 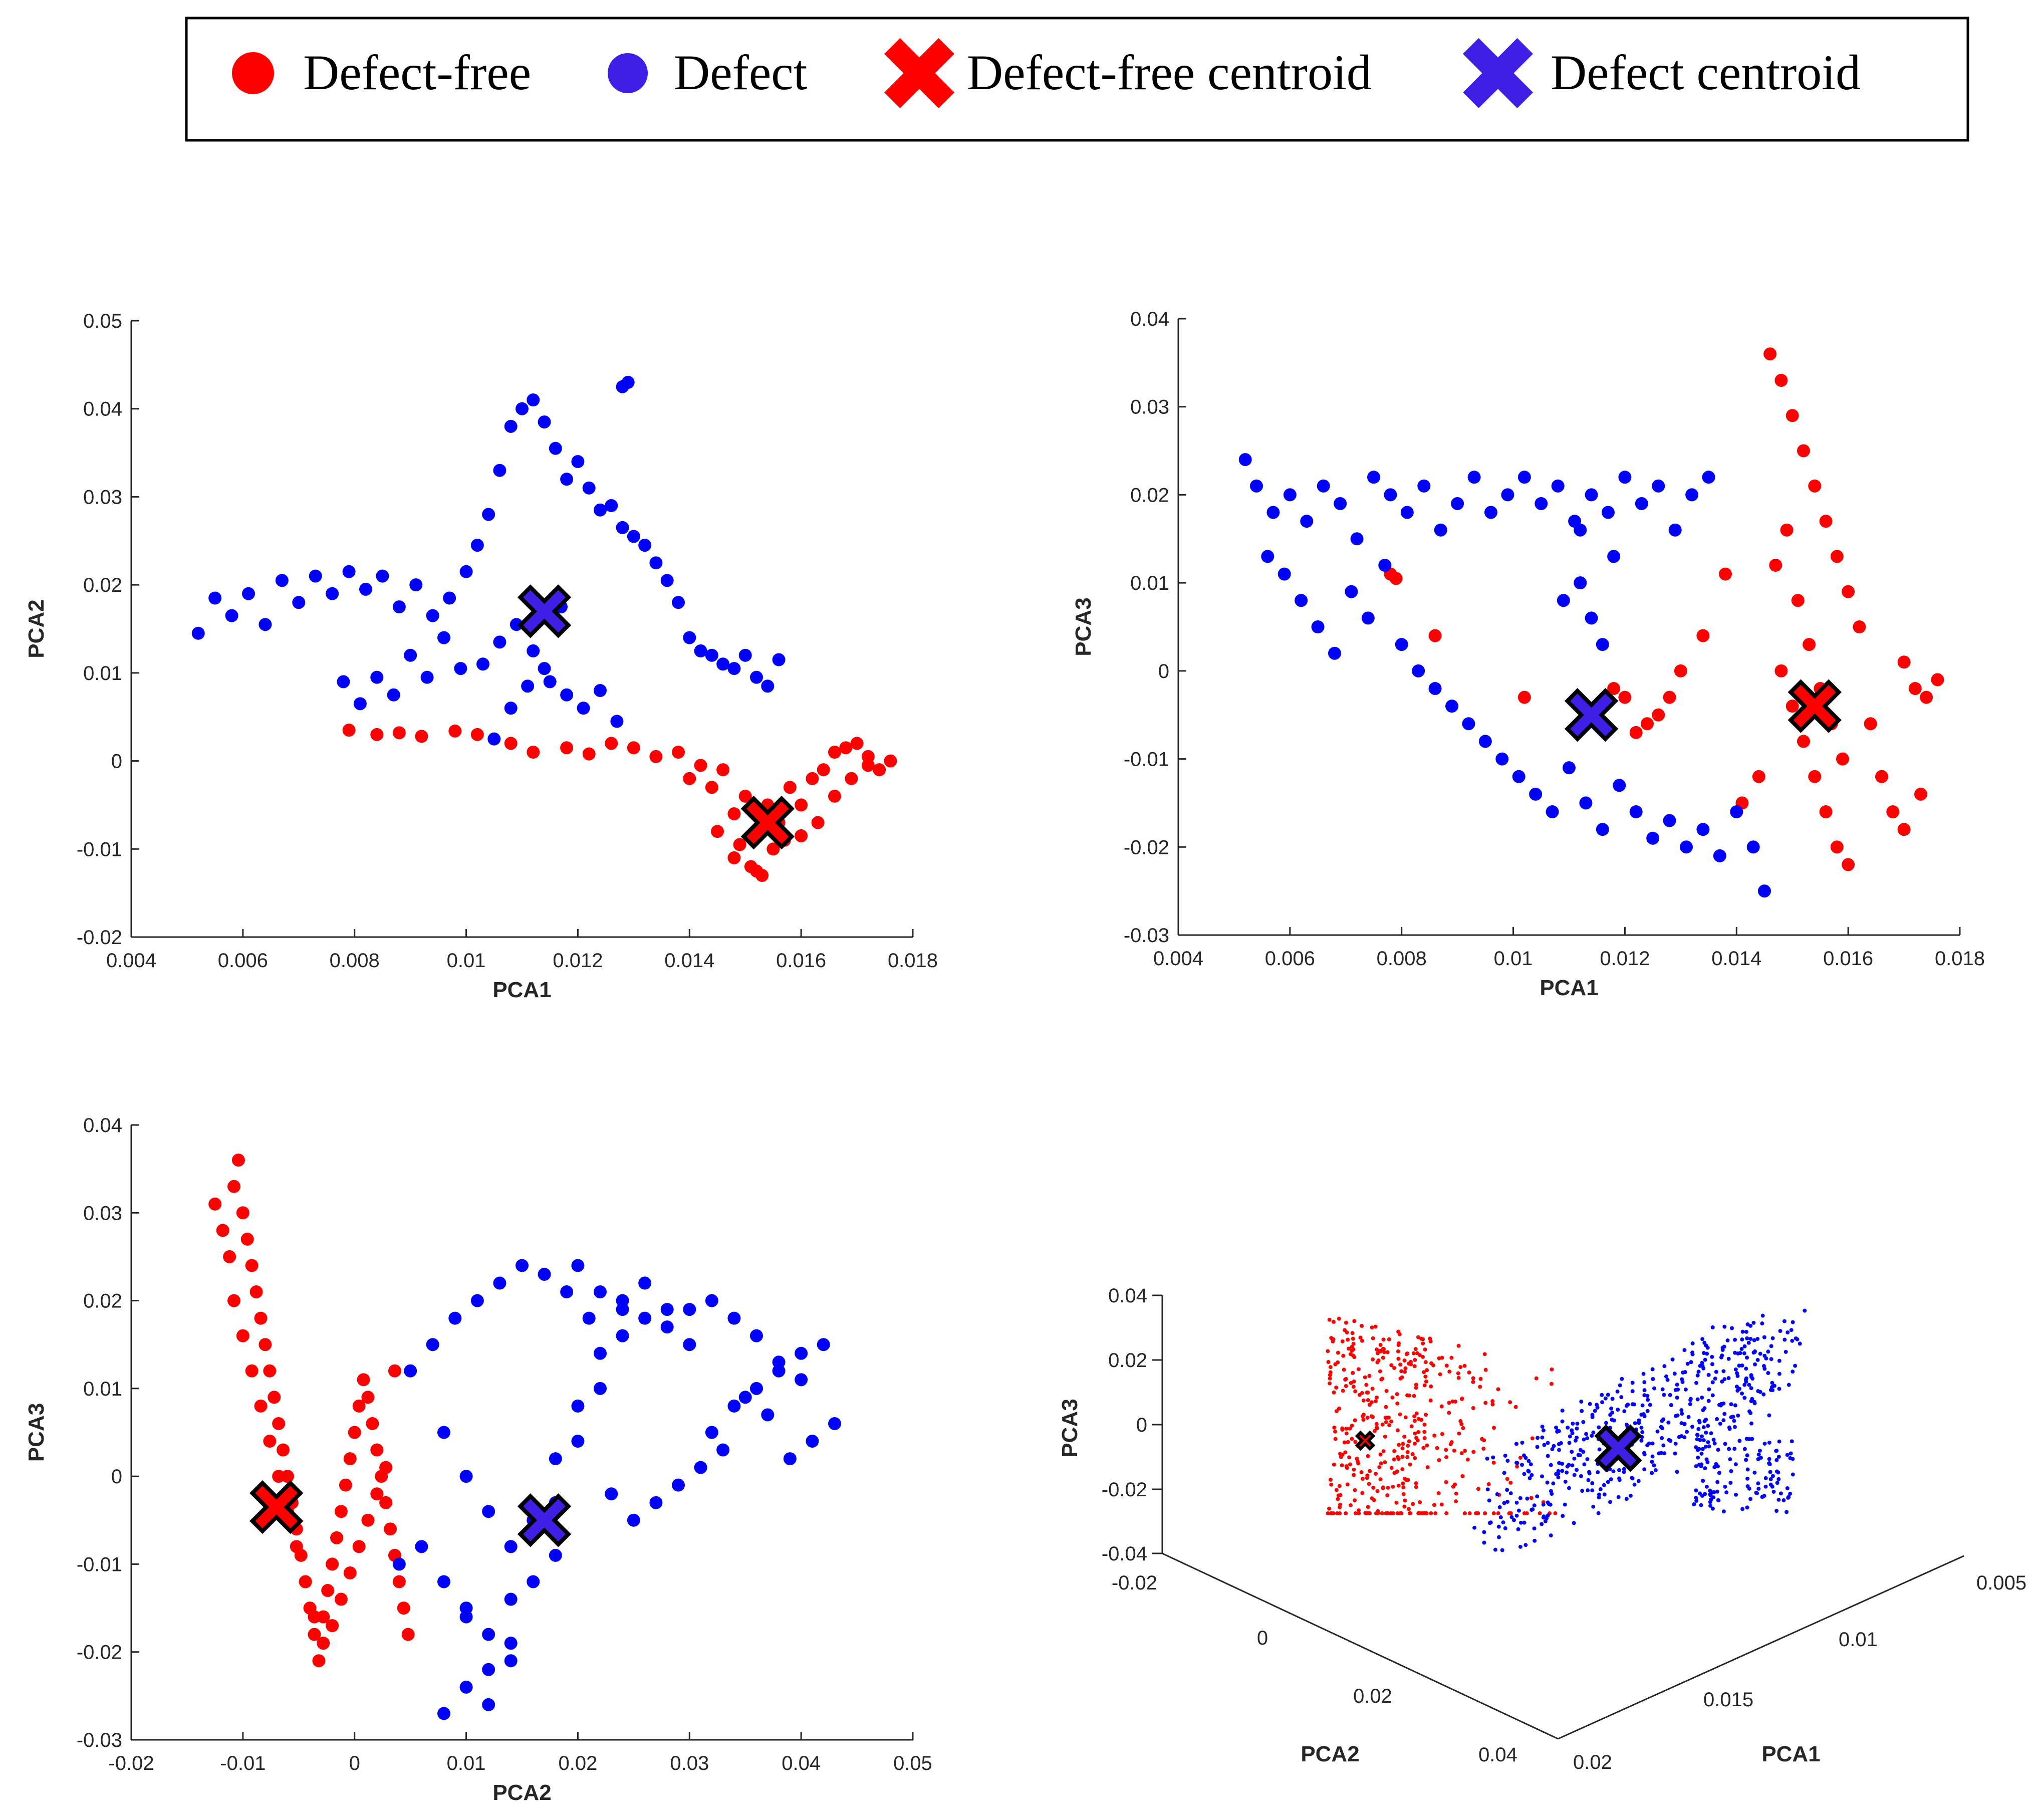 What do you see at coordinates (1504, 675) in the screenshot?
I see `series-defect` at bounding box center [1504, 675].